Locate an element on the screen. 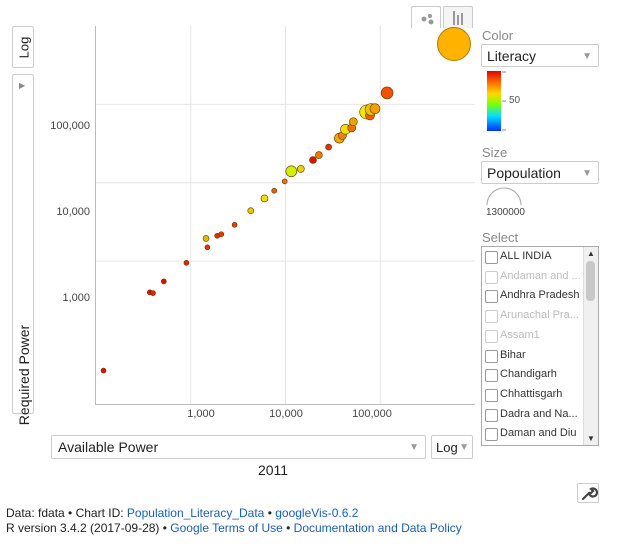  x-scale-label: Log is located at coordinates (447, 447).